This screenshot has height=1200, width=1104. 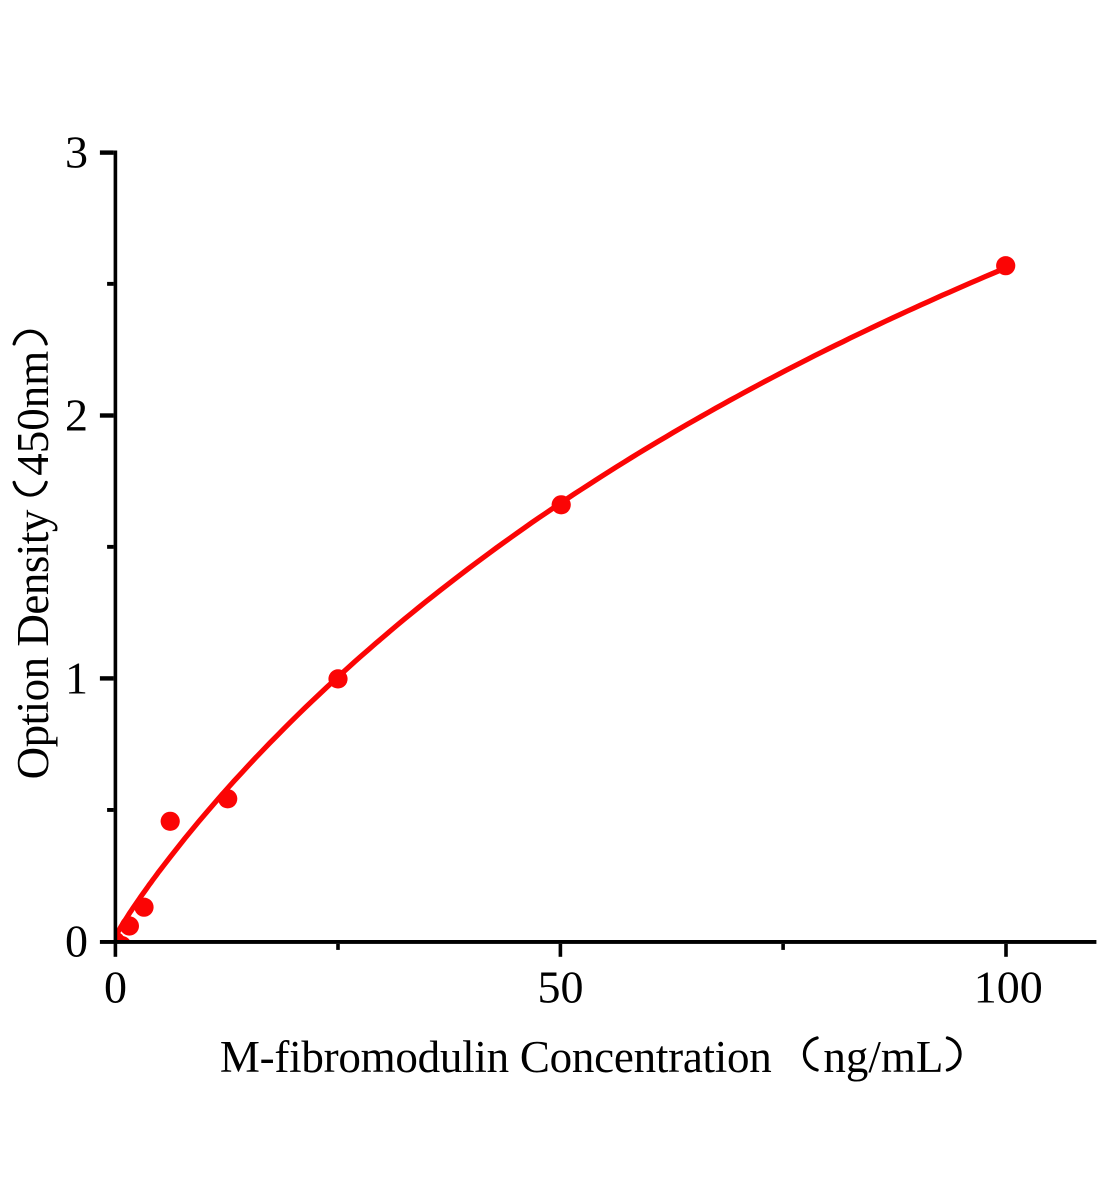 I want to click on svg-text: ng/mL, so click(x=883, y=1057).